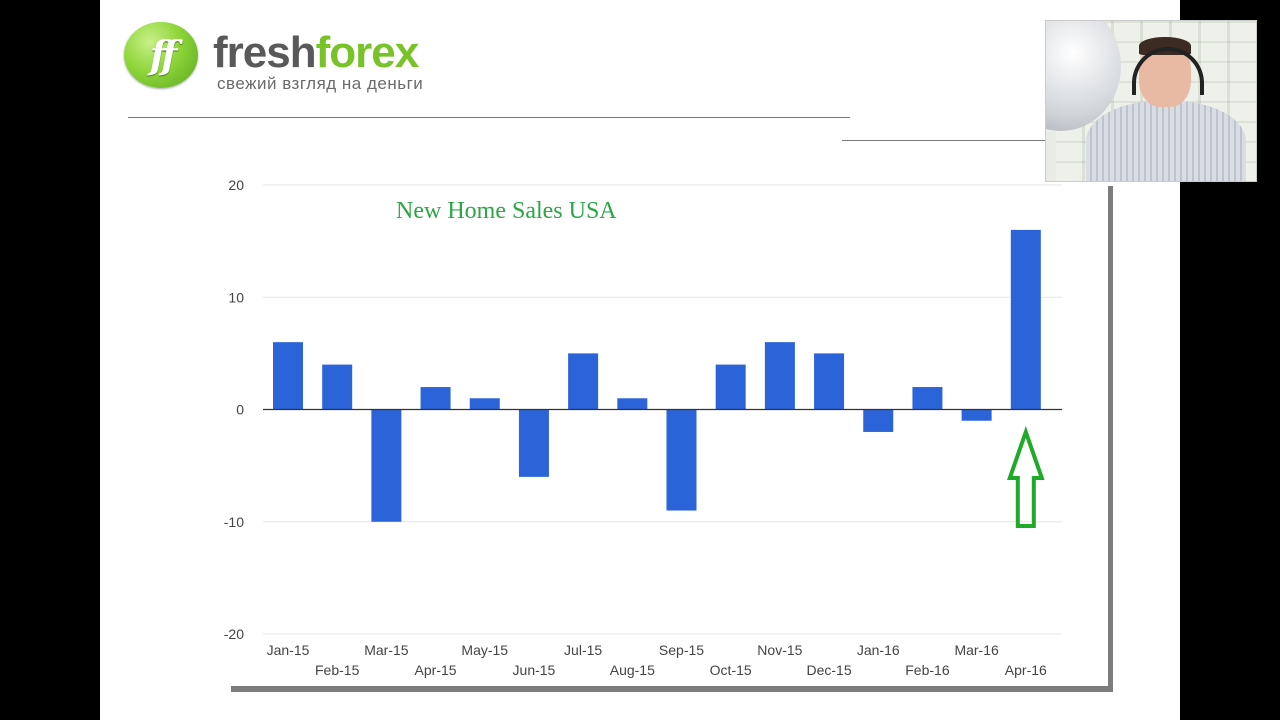  Describe the element at coordinates (288, 650) in the screenshot. I see `x-tick-label: Jan-15` at that location.